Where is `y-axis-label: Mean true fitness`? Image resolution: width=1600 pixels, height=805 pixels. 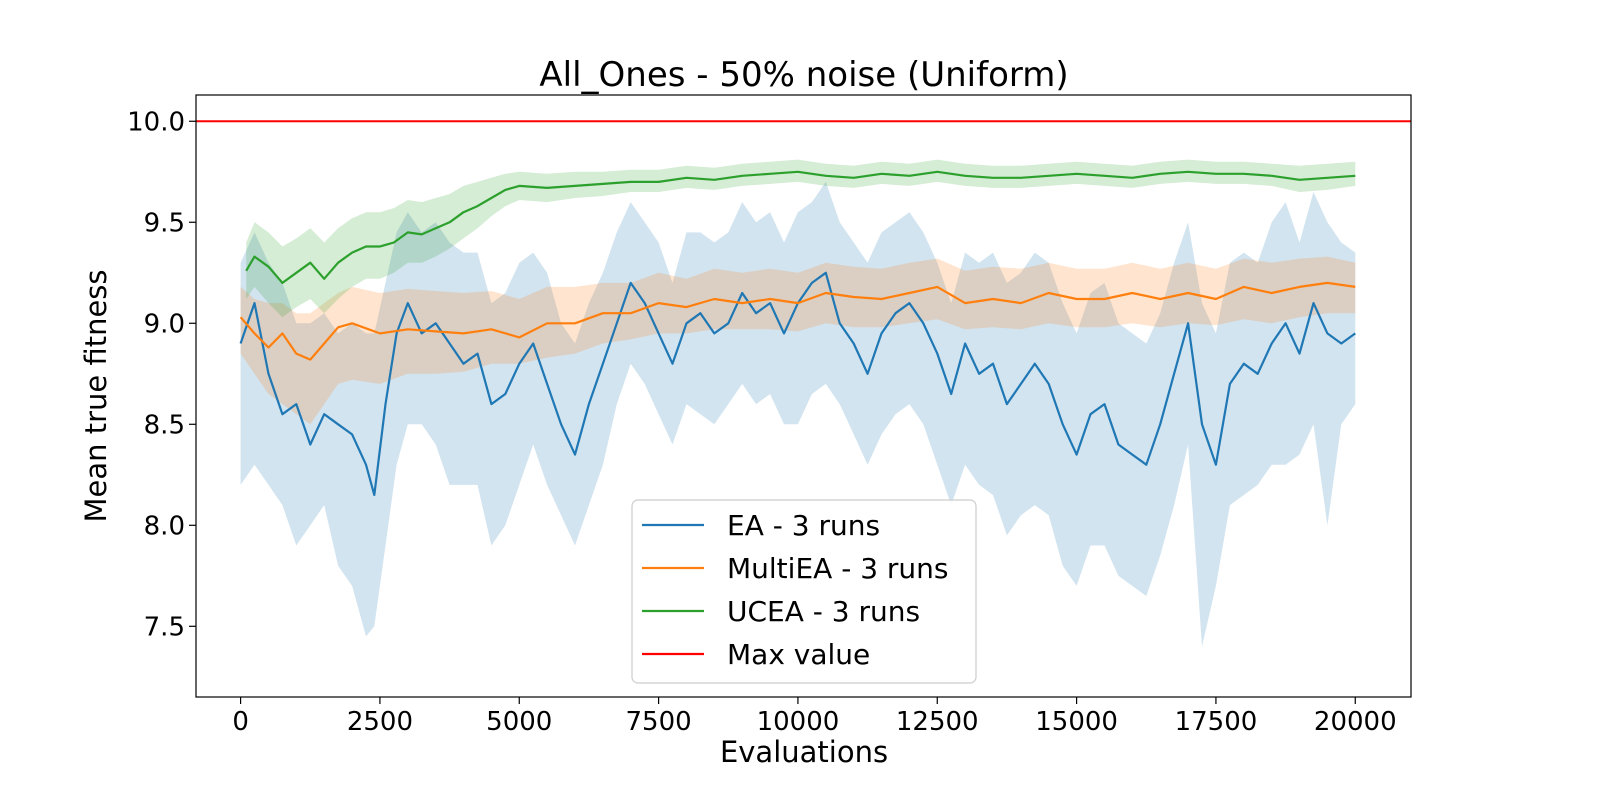
y-axis-label: Mean true fitness is located at coordinates (96, 395).